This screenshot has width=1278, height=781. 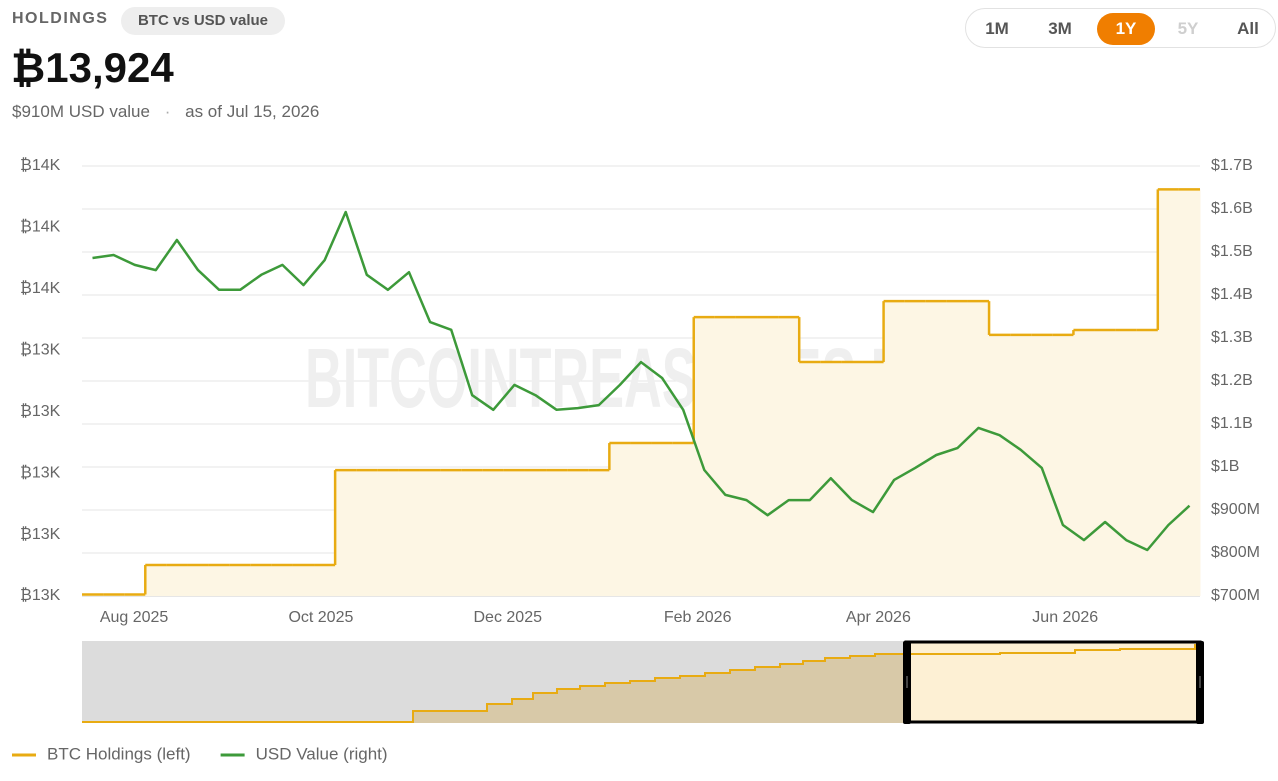 What do you see at coordinates (1232, 208) in the screenshot?
I see `y2-tick-label: $1.6B` at bounding box center [1232, 208].